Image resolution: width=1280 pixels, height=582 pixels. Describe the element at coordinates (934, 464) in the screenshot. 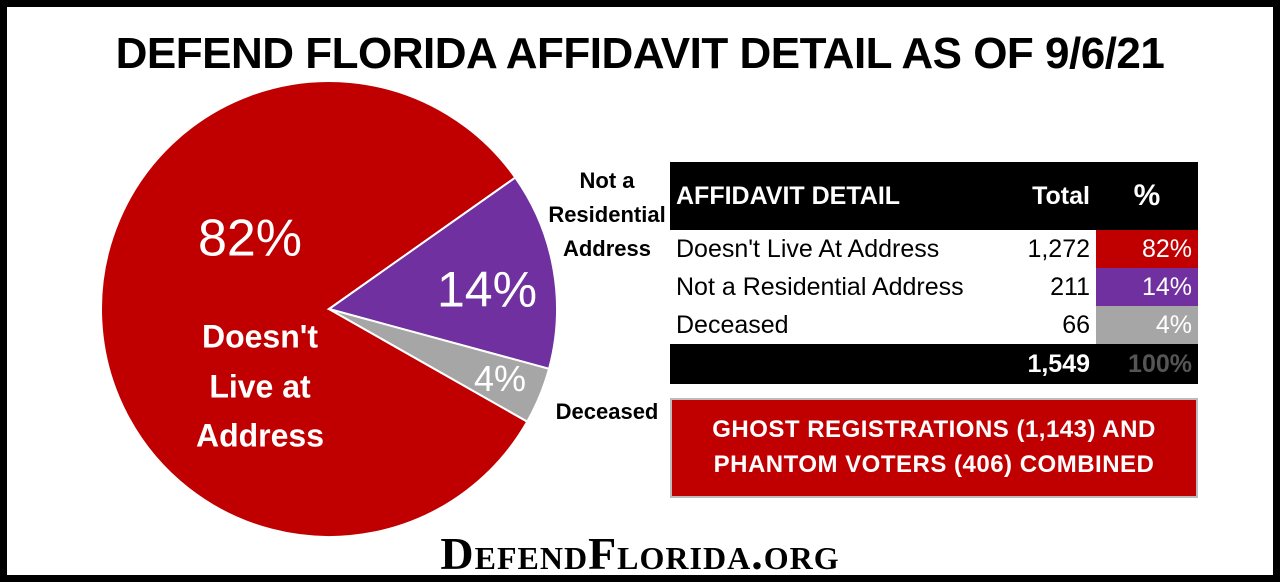

I see `banner-line: PHANTOM VOTERS (406) COMBINED` at that location.